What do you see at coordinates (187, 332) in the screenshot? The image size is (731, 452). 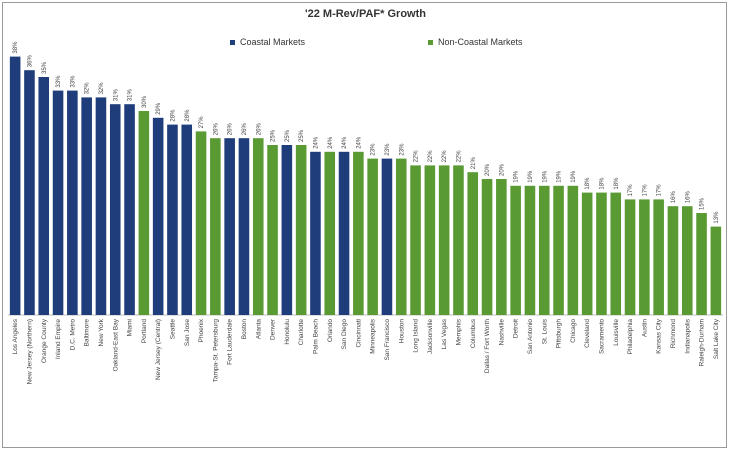 I see `category-label-12: San Jose` at bounding box center [187, 332].